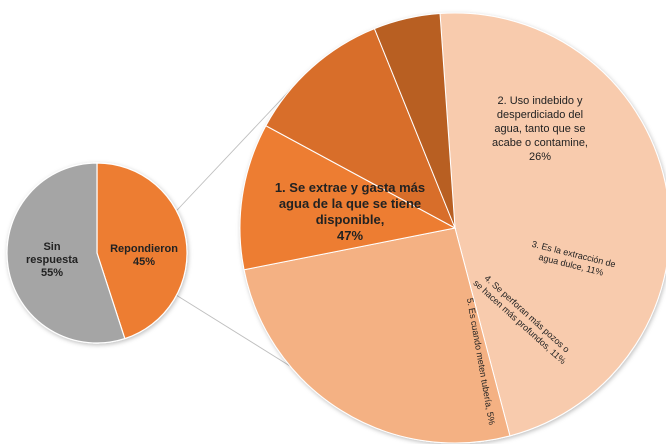  Describe the element at coordinates (52, 260) in the screenshot. I see `small-pie-label-sin-respuesta: Sin respuesta 55%` at that location.